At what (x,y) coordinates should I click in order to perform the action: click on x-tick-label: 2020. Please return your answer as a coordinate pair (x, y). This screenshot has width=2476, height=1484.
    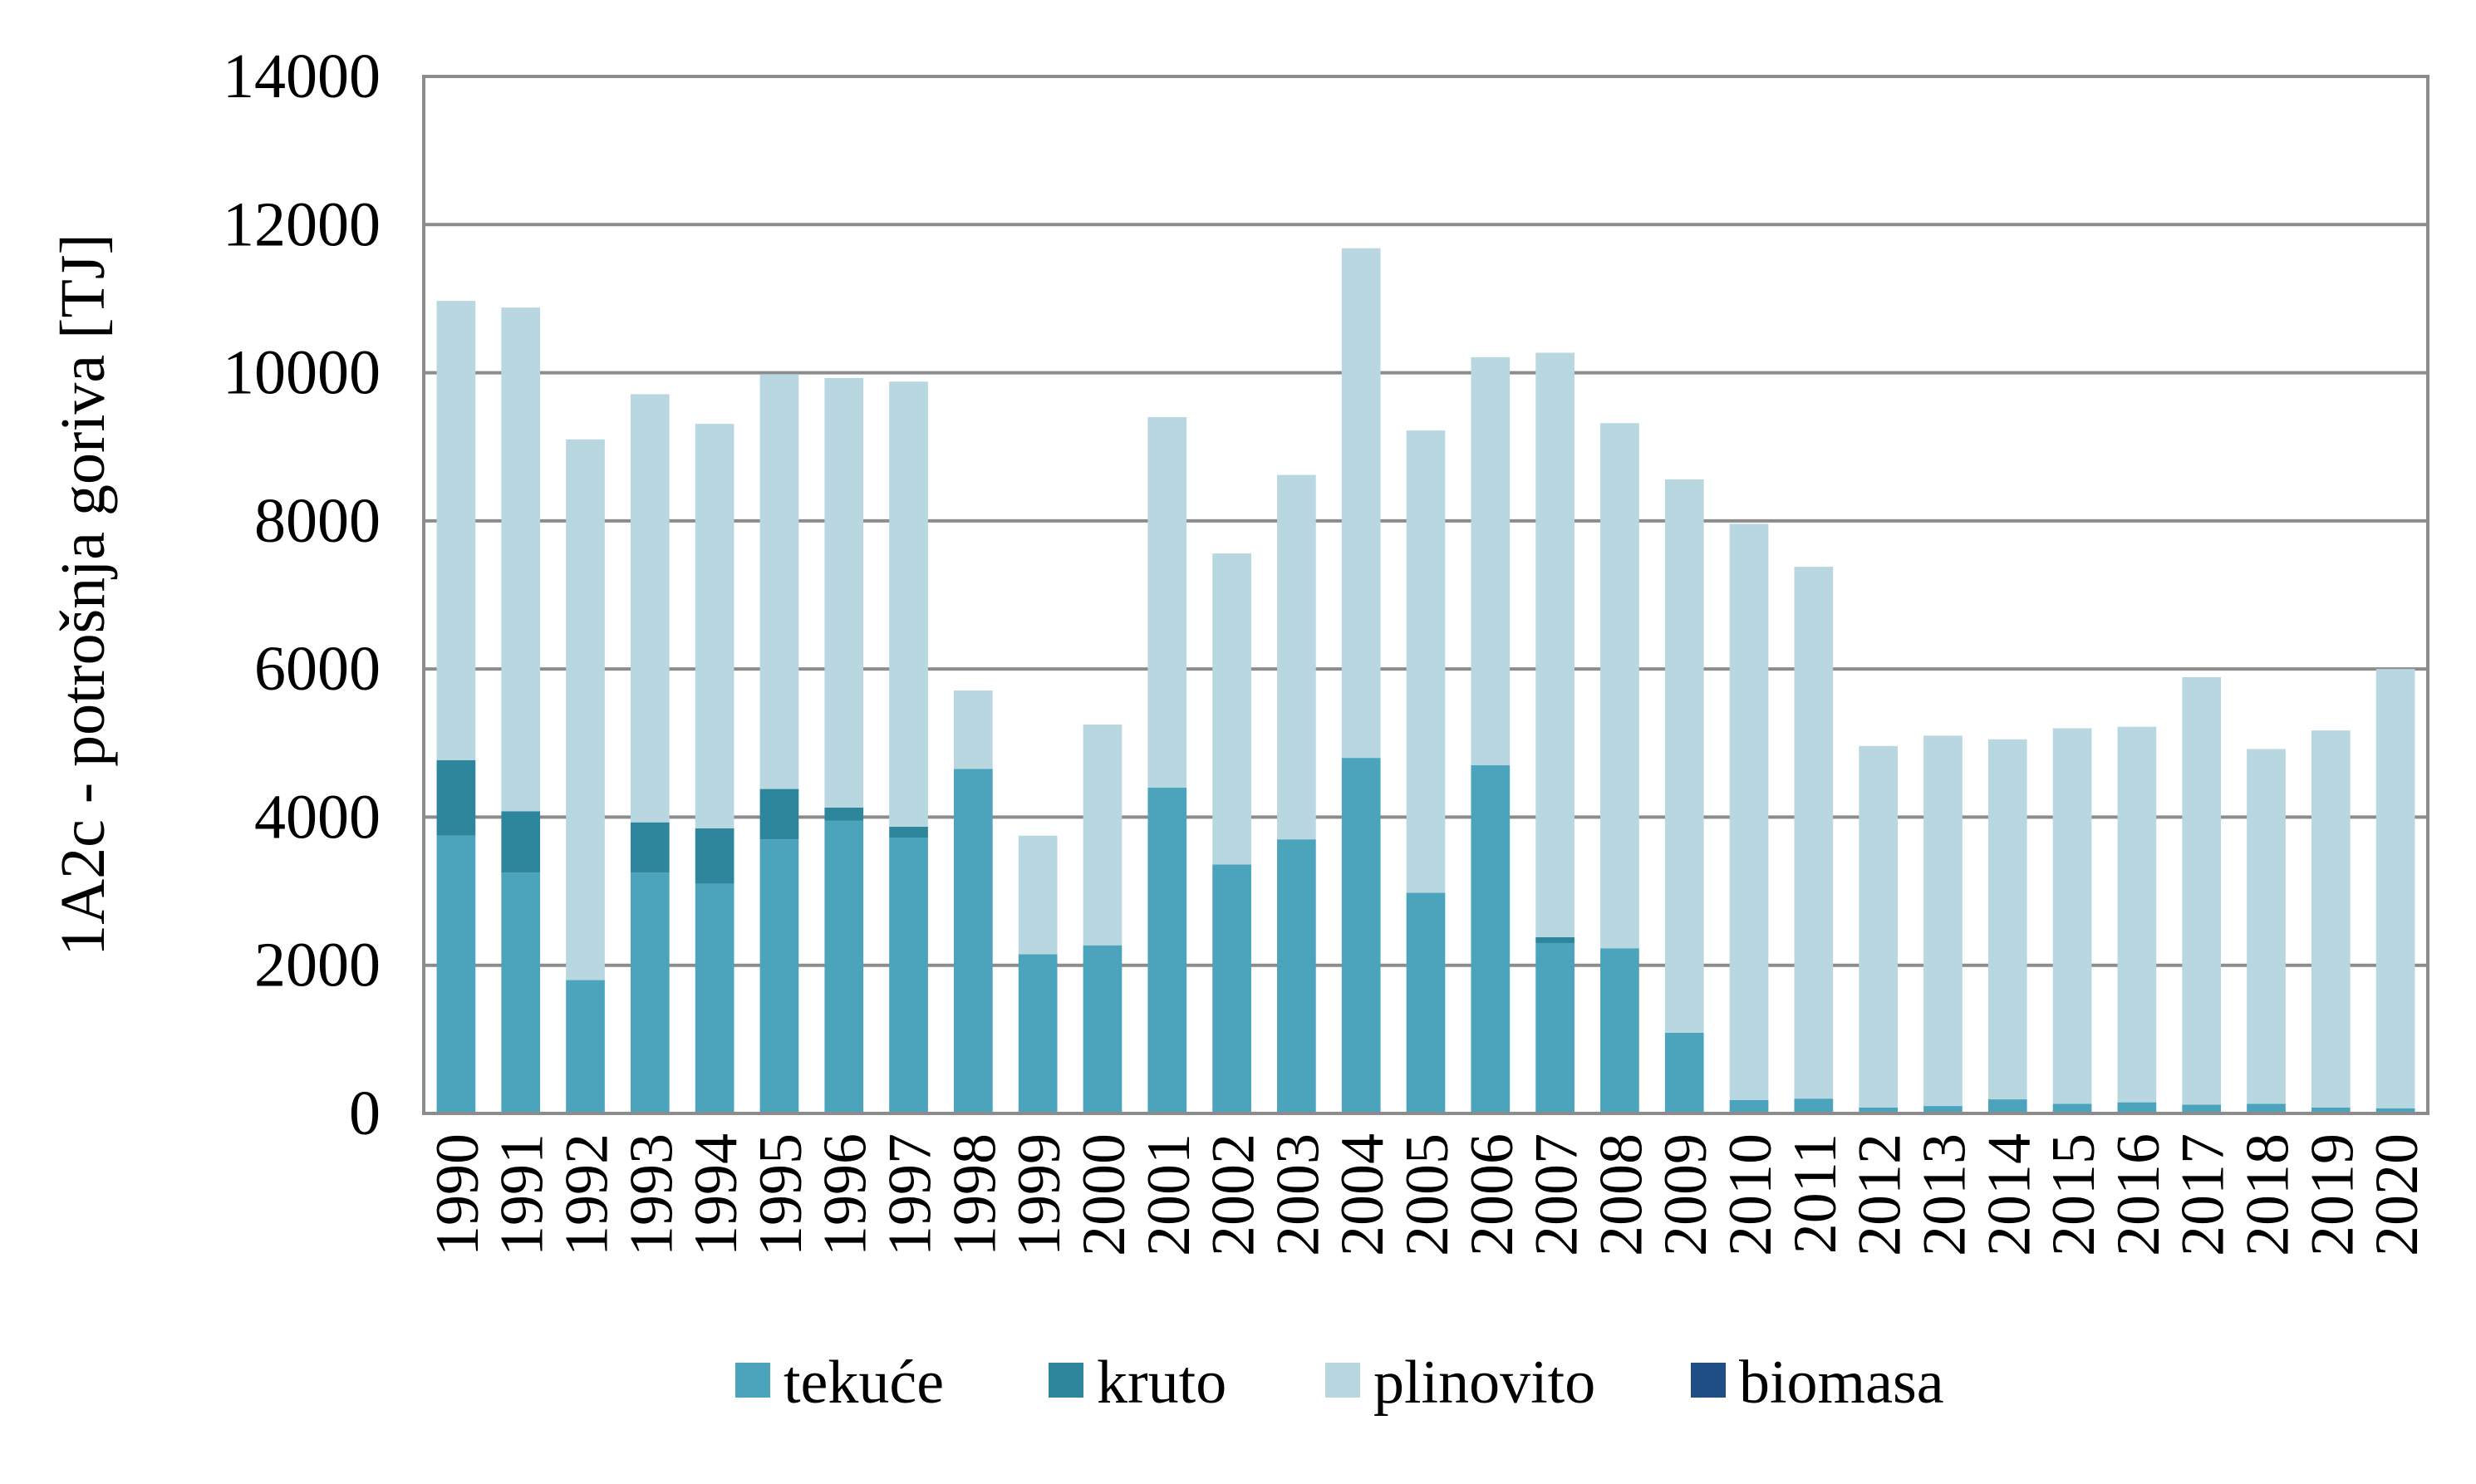
    Looking at the image, I should click on (2397, 1194).